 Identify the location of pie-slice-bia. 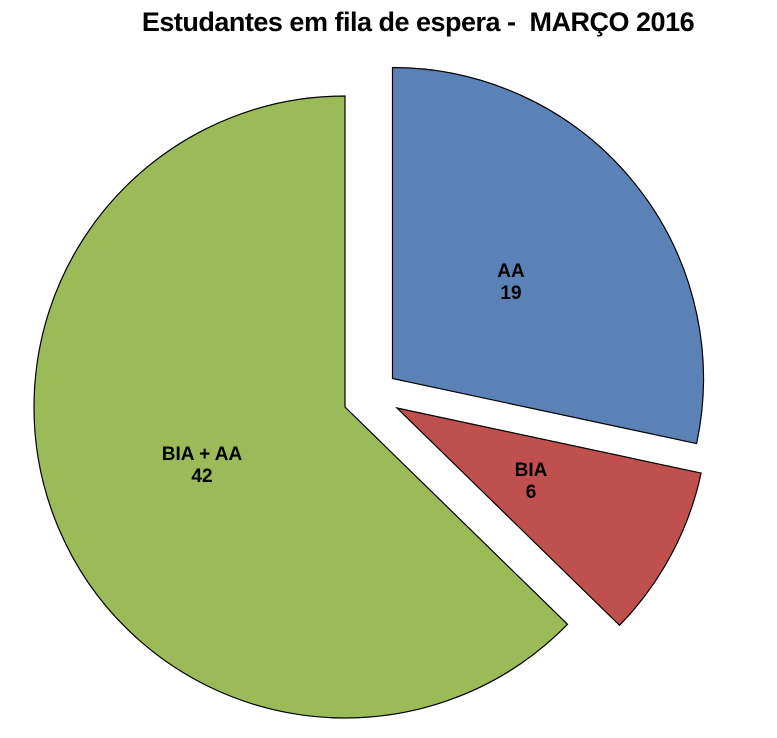
(548, 516).